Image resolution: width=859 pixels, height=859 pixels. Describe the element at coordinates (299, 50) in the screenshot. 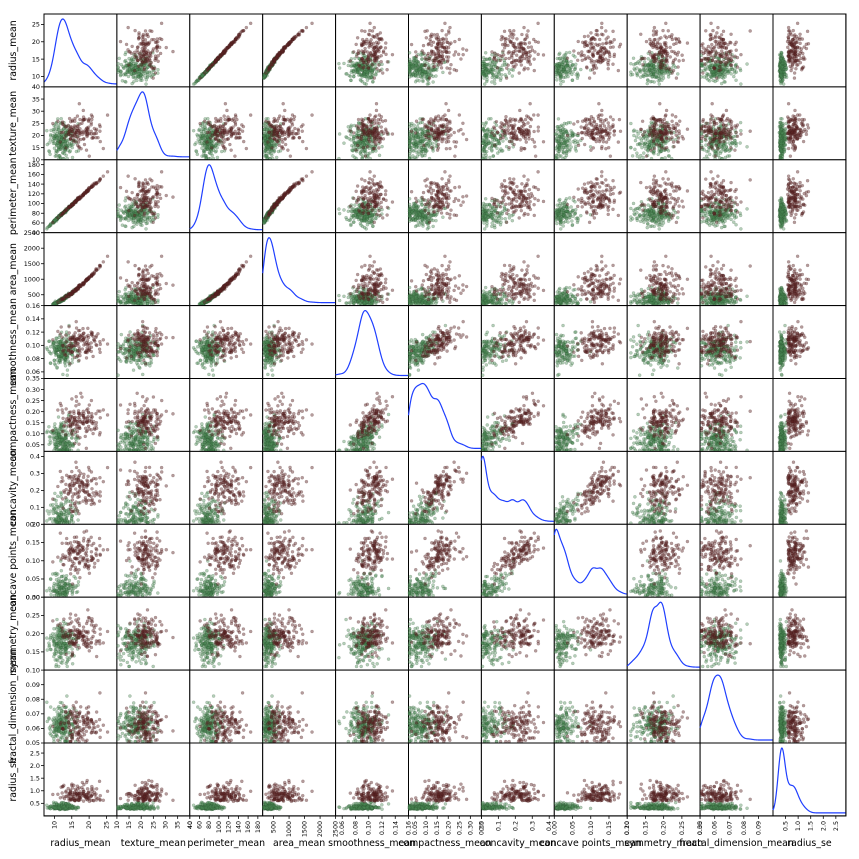

I see `cell-frame` at that location.